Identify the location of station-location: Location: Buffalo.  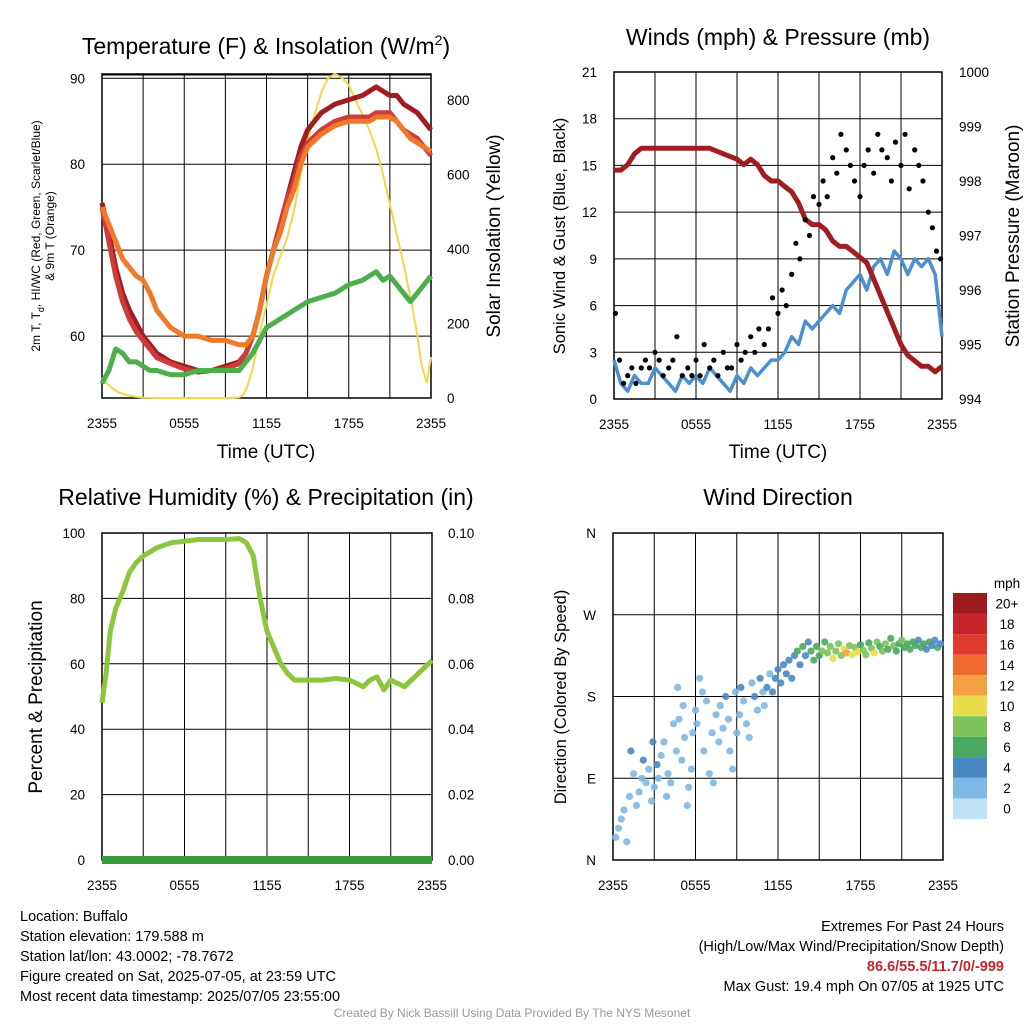
(74, 917).